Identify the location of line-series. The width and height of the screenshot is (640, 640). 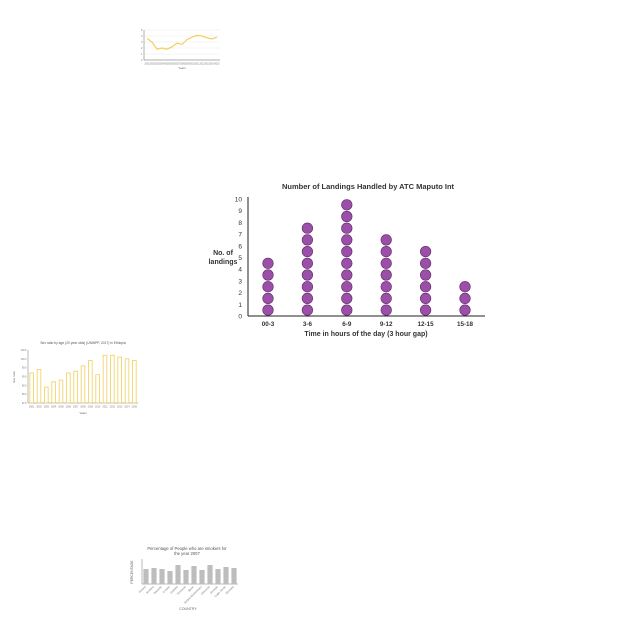
(182, 42).